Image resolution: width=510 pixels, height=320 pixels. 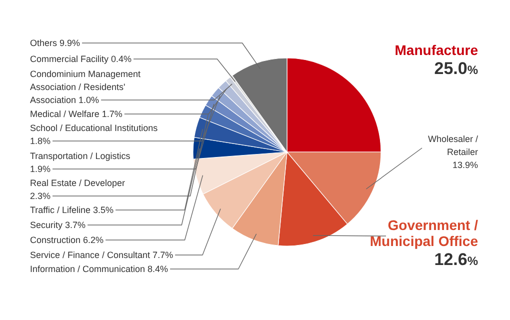 I want to click on data-label: 2.3%, so click(x=40, y=196).